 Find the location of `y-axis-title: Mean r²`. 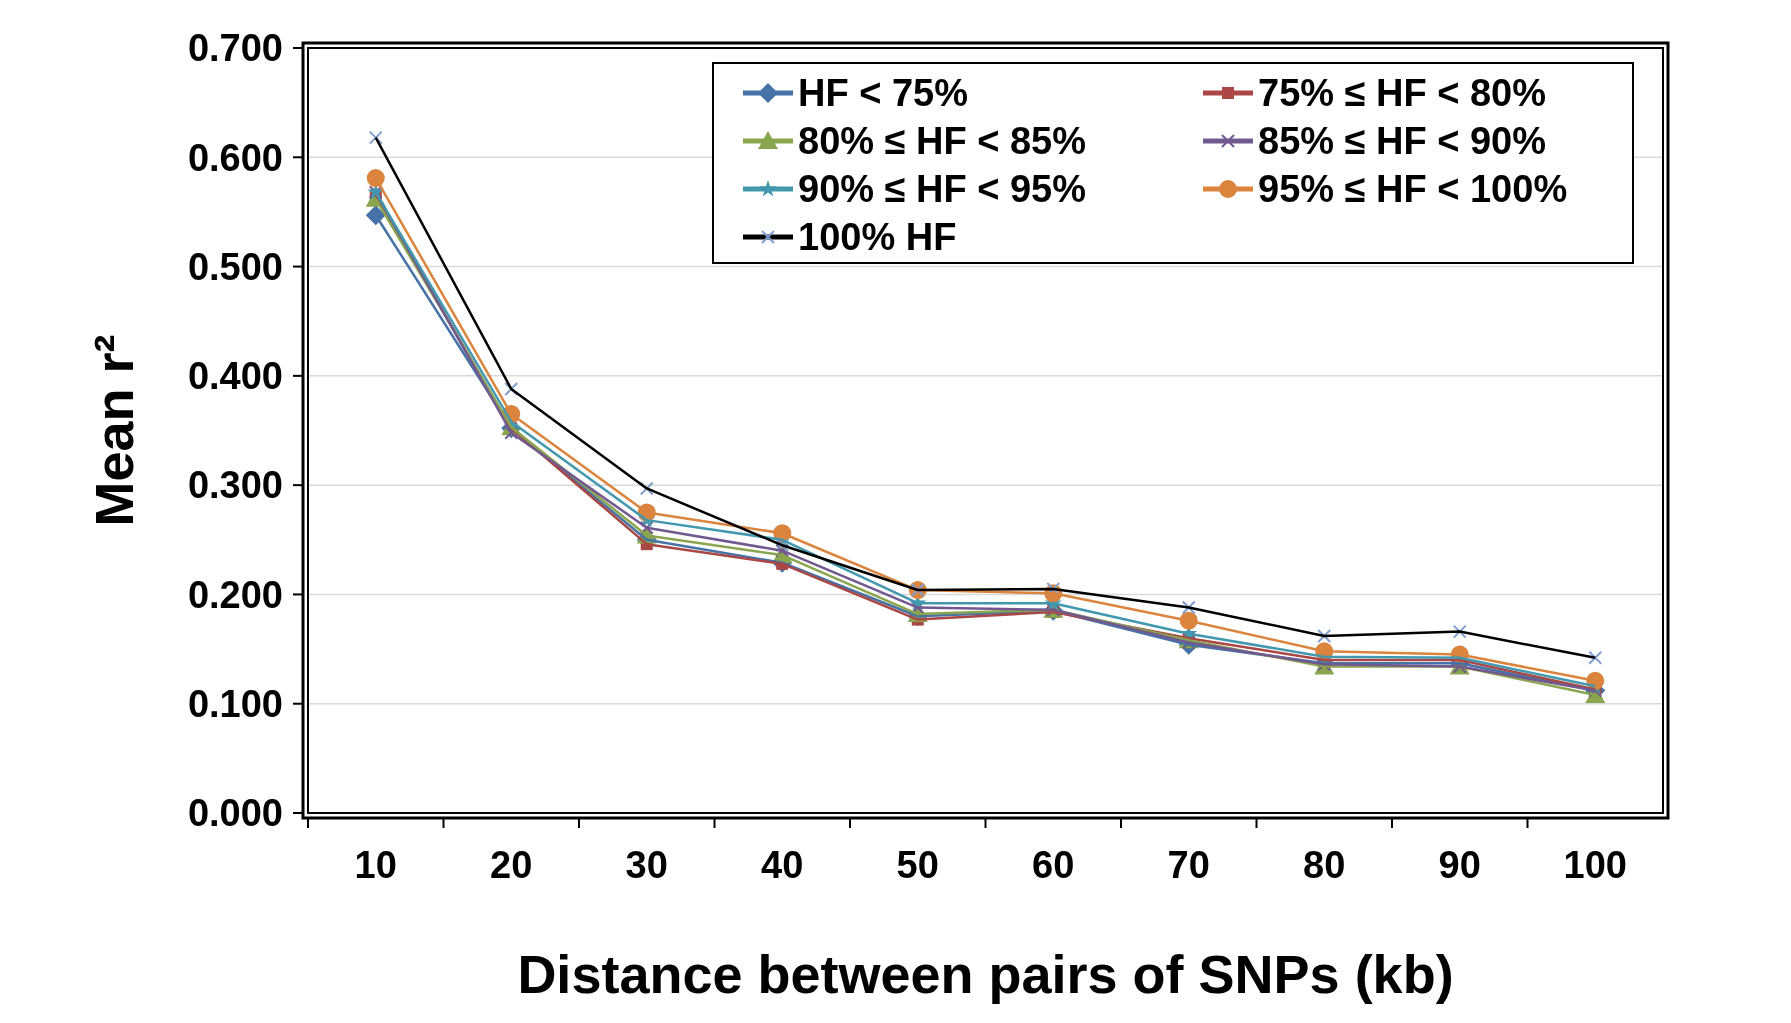

y-axis-title: Mean r² is located at coordinates (114, 430).